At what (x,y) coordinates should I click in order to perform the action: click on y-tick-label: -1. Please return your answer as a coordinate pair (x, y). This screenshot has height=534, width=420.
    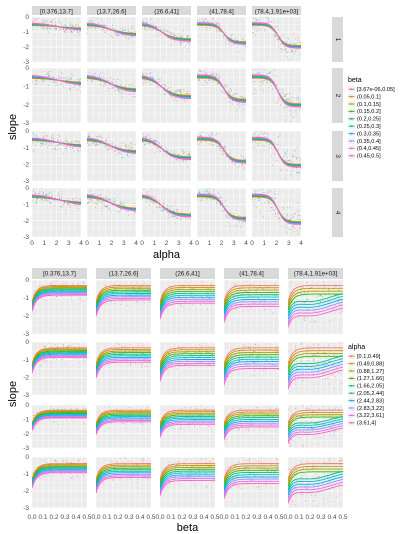
    Looking at the image, I should click on (26, 360).